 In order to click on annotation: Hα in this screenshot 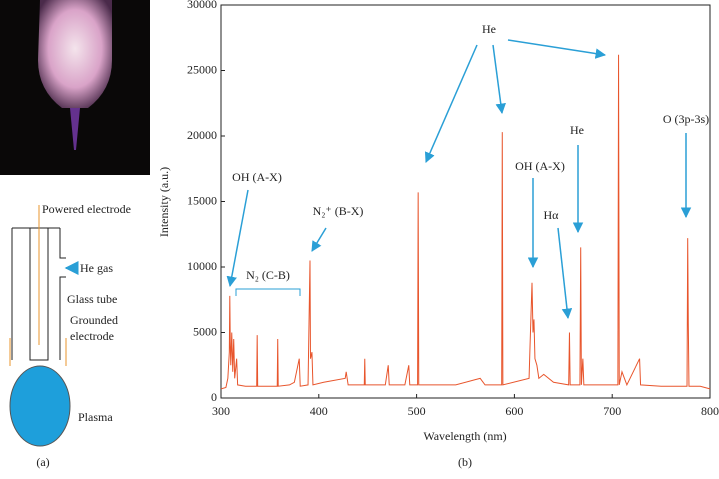, I will do `click(552, 215)`.